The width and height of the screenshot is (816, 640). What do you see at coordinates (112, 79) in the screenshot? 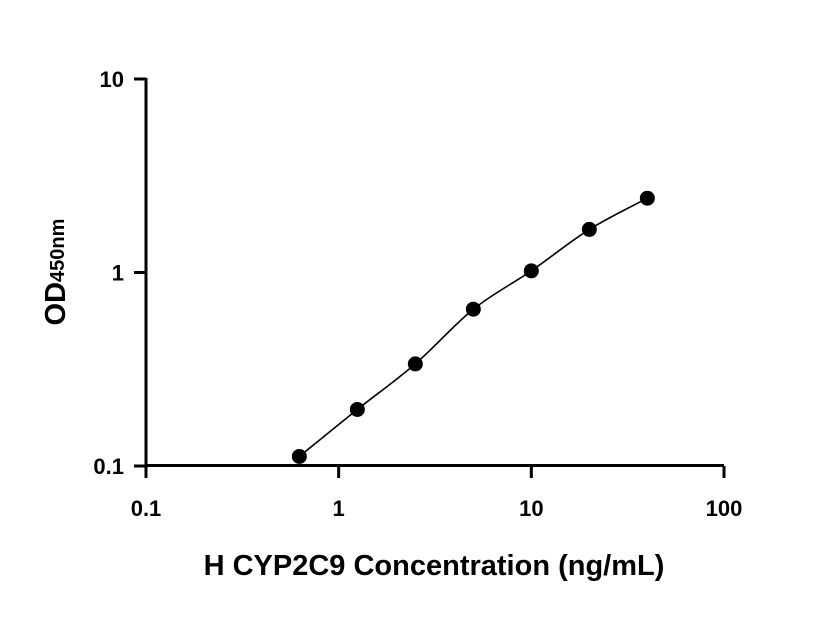
I see `y-tick-label: 10` at bounding box center [112, 79].